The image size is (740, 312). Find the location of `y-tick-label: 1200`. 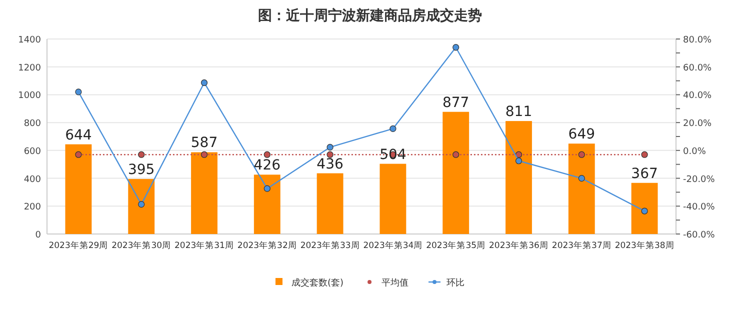

y-tick-label: 1200 is located at coordinates (30, 68).